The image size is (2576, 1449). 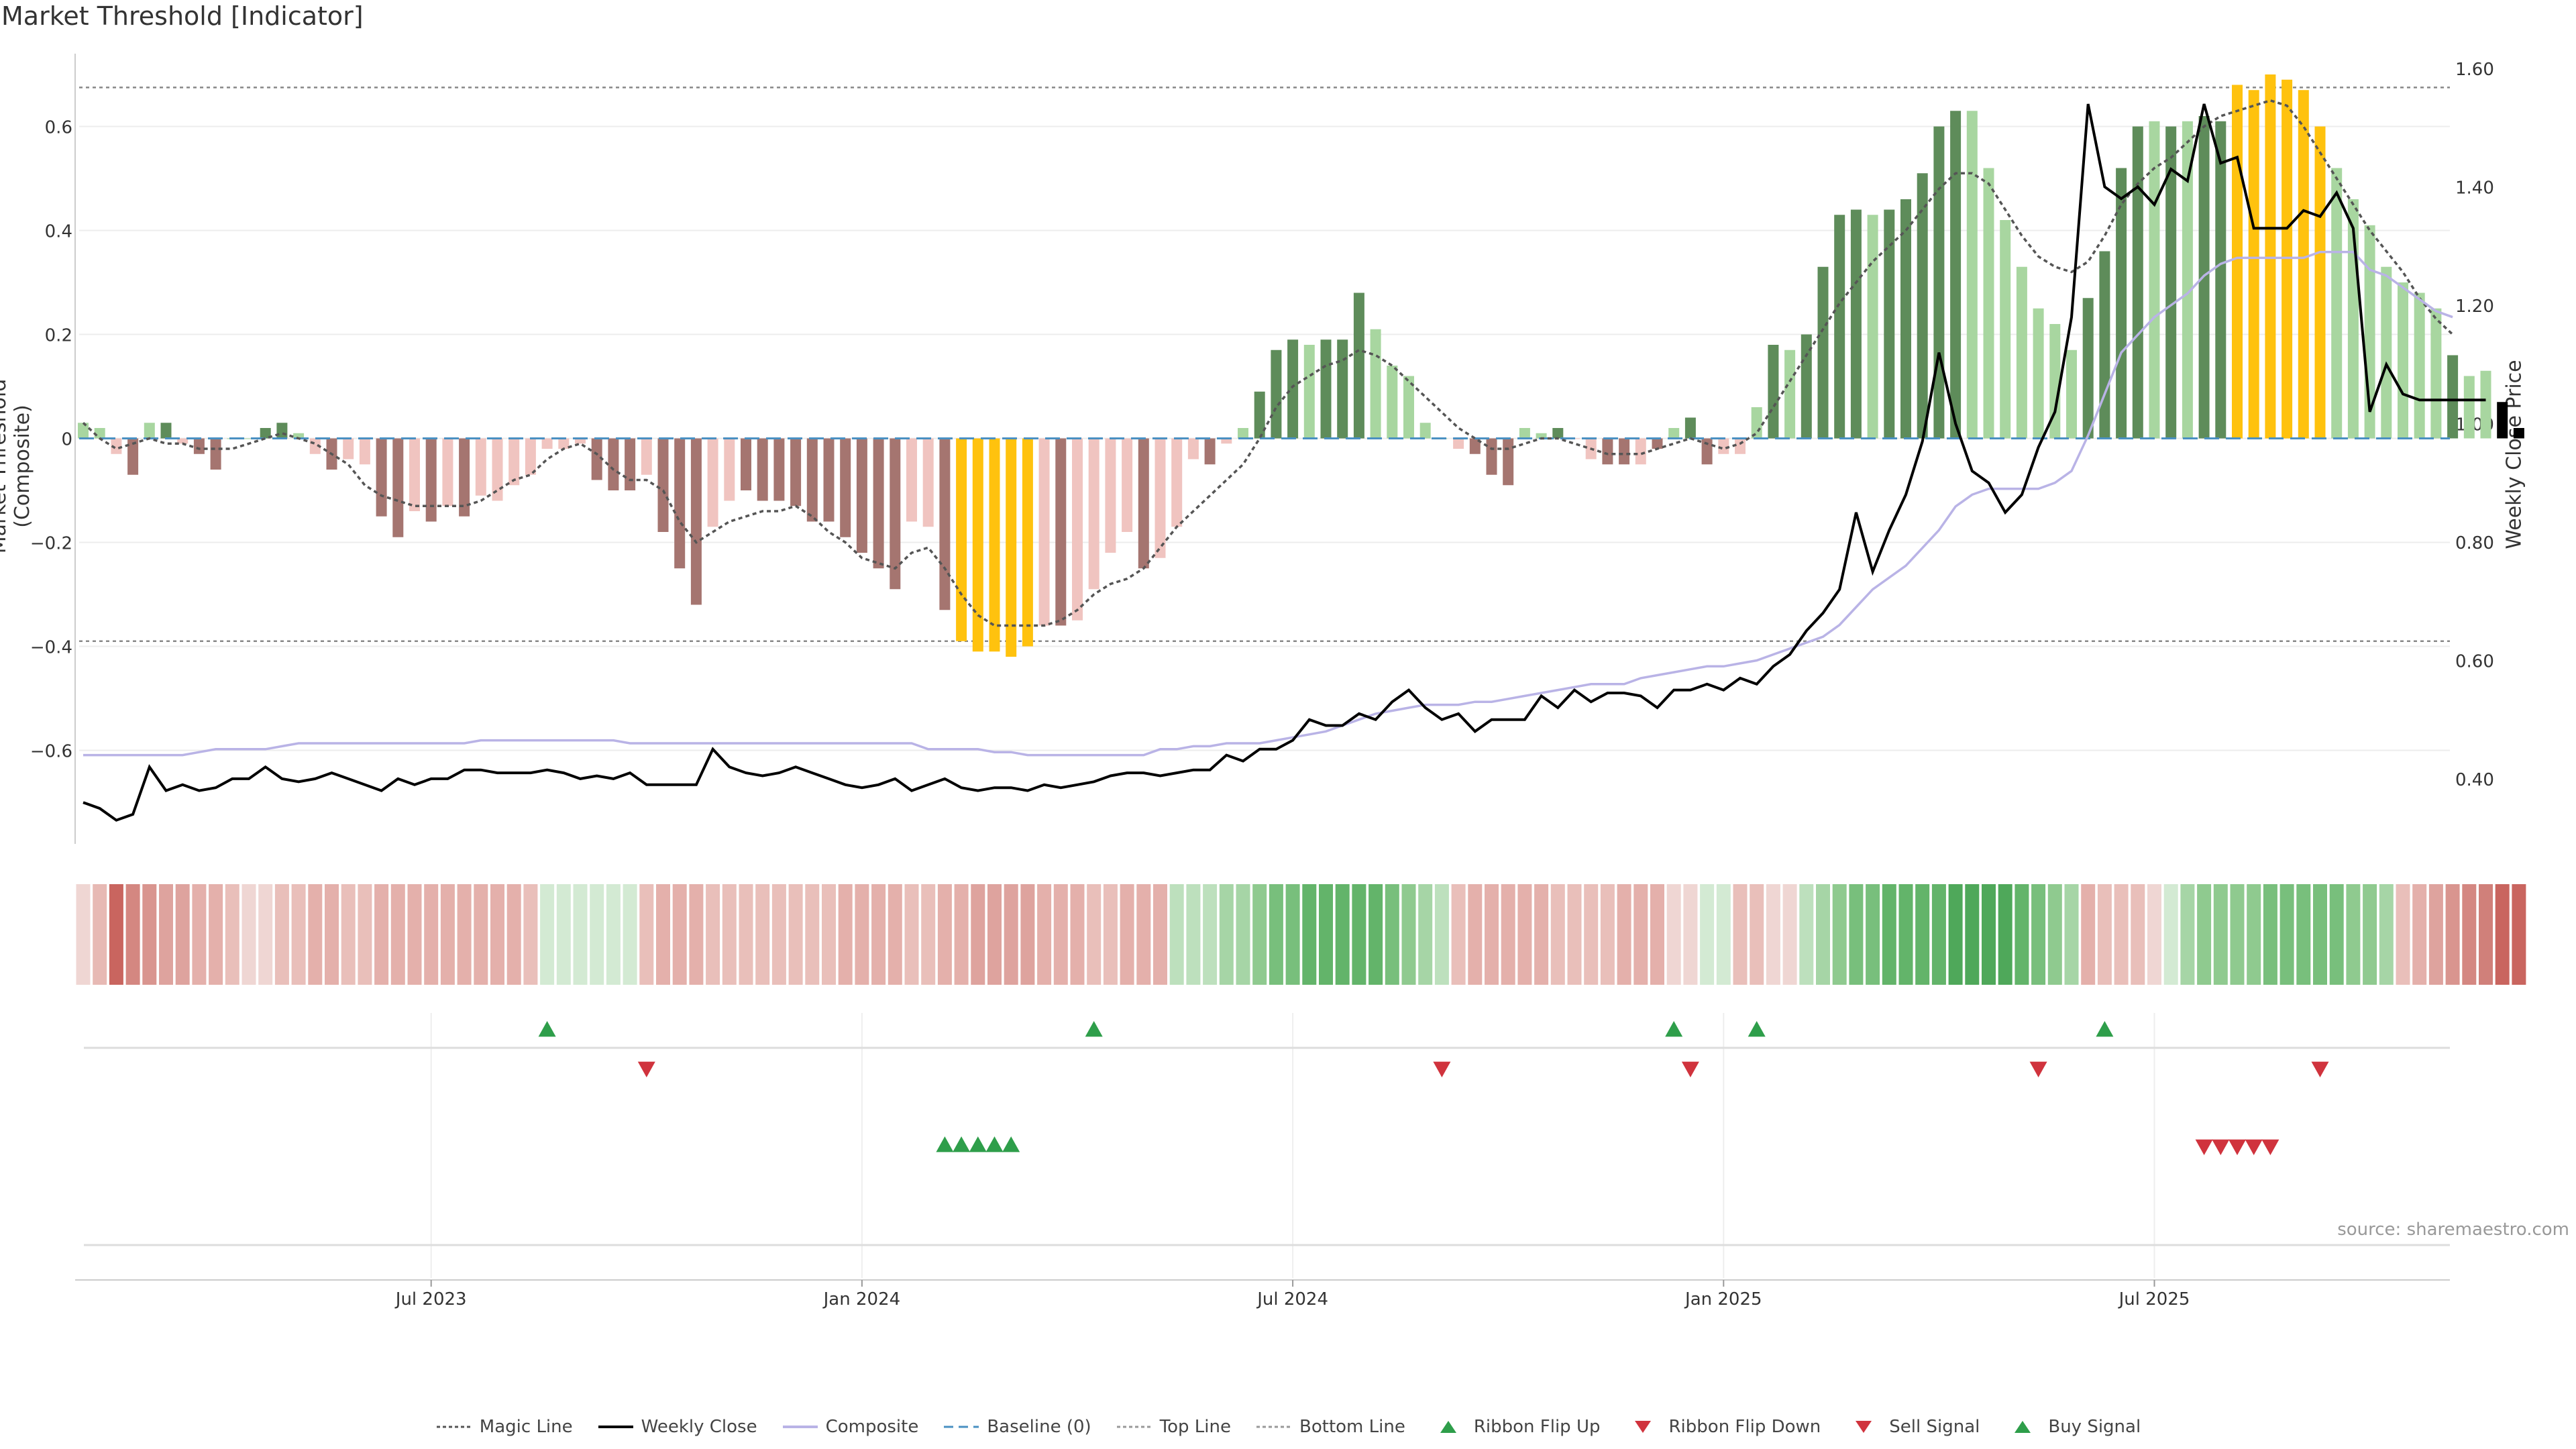 What do you see at coordinates (58, 128) in the screenshot?
I see `y-left-tick-label: 0.6` at bounding box center [58, 128].